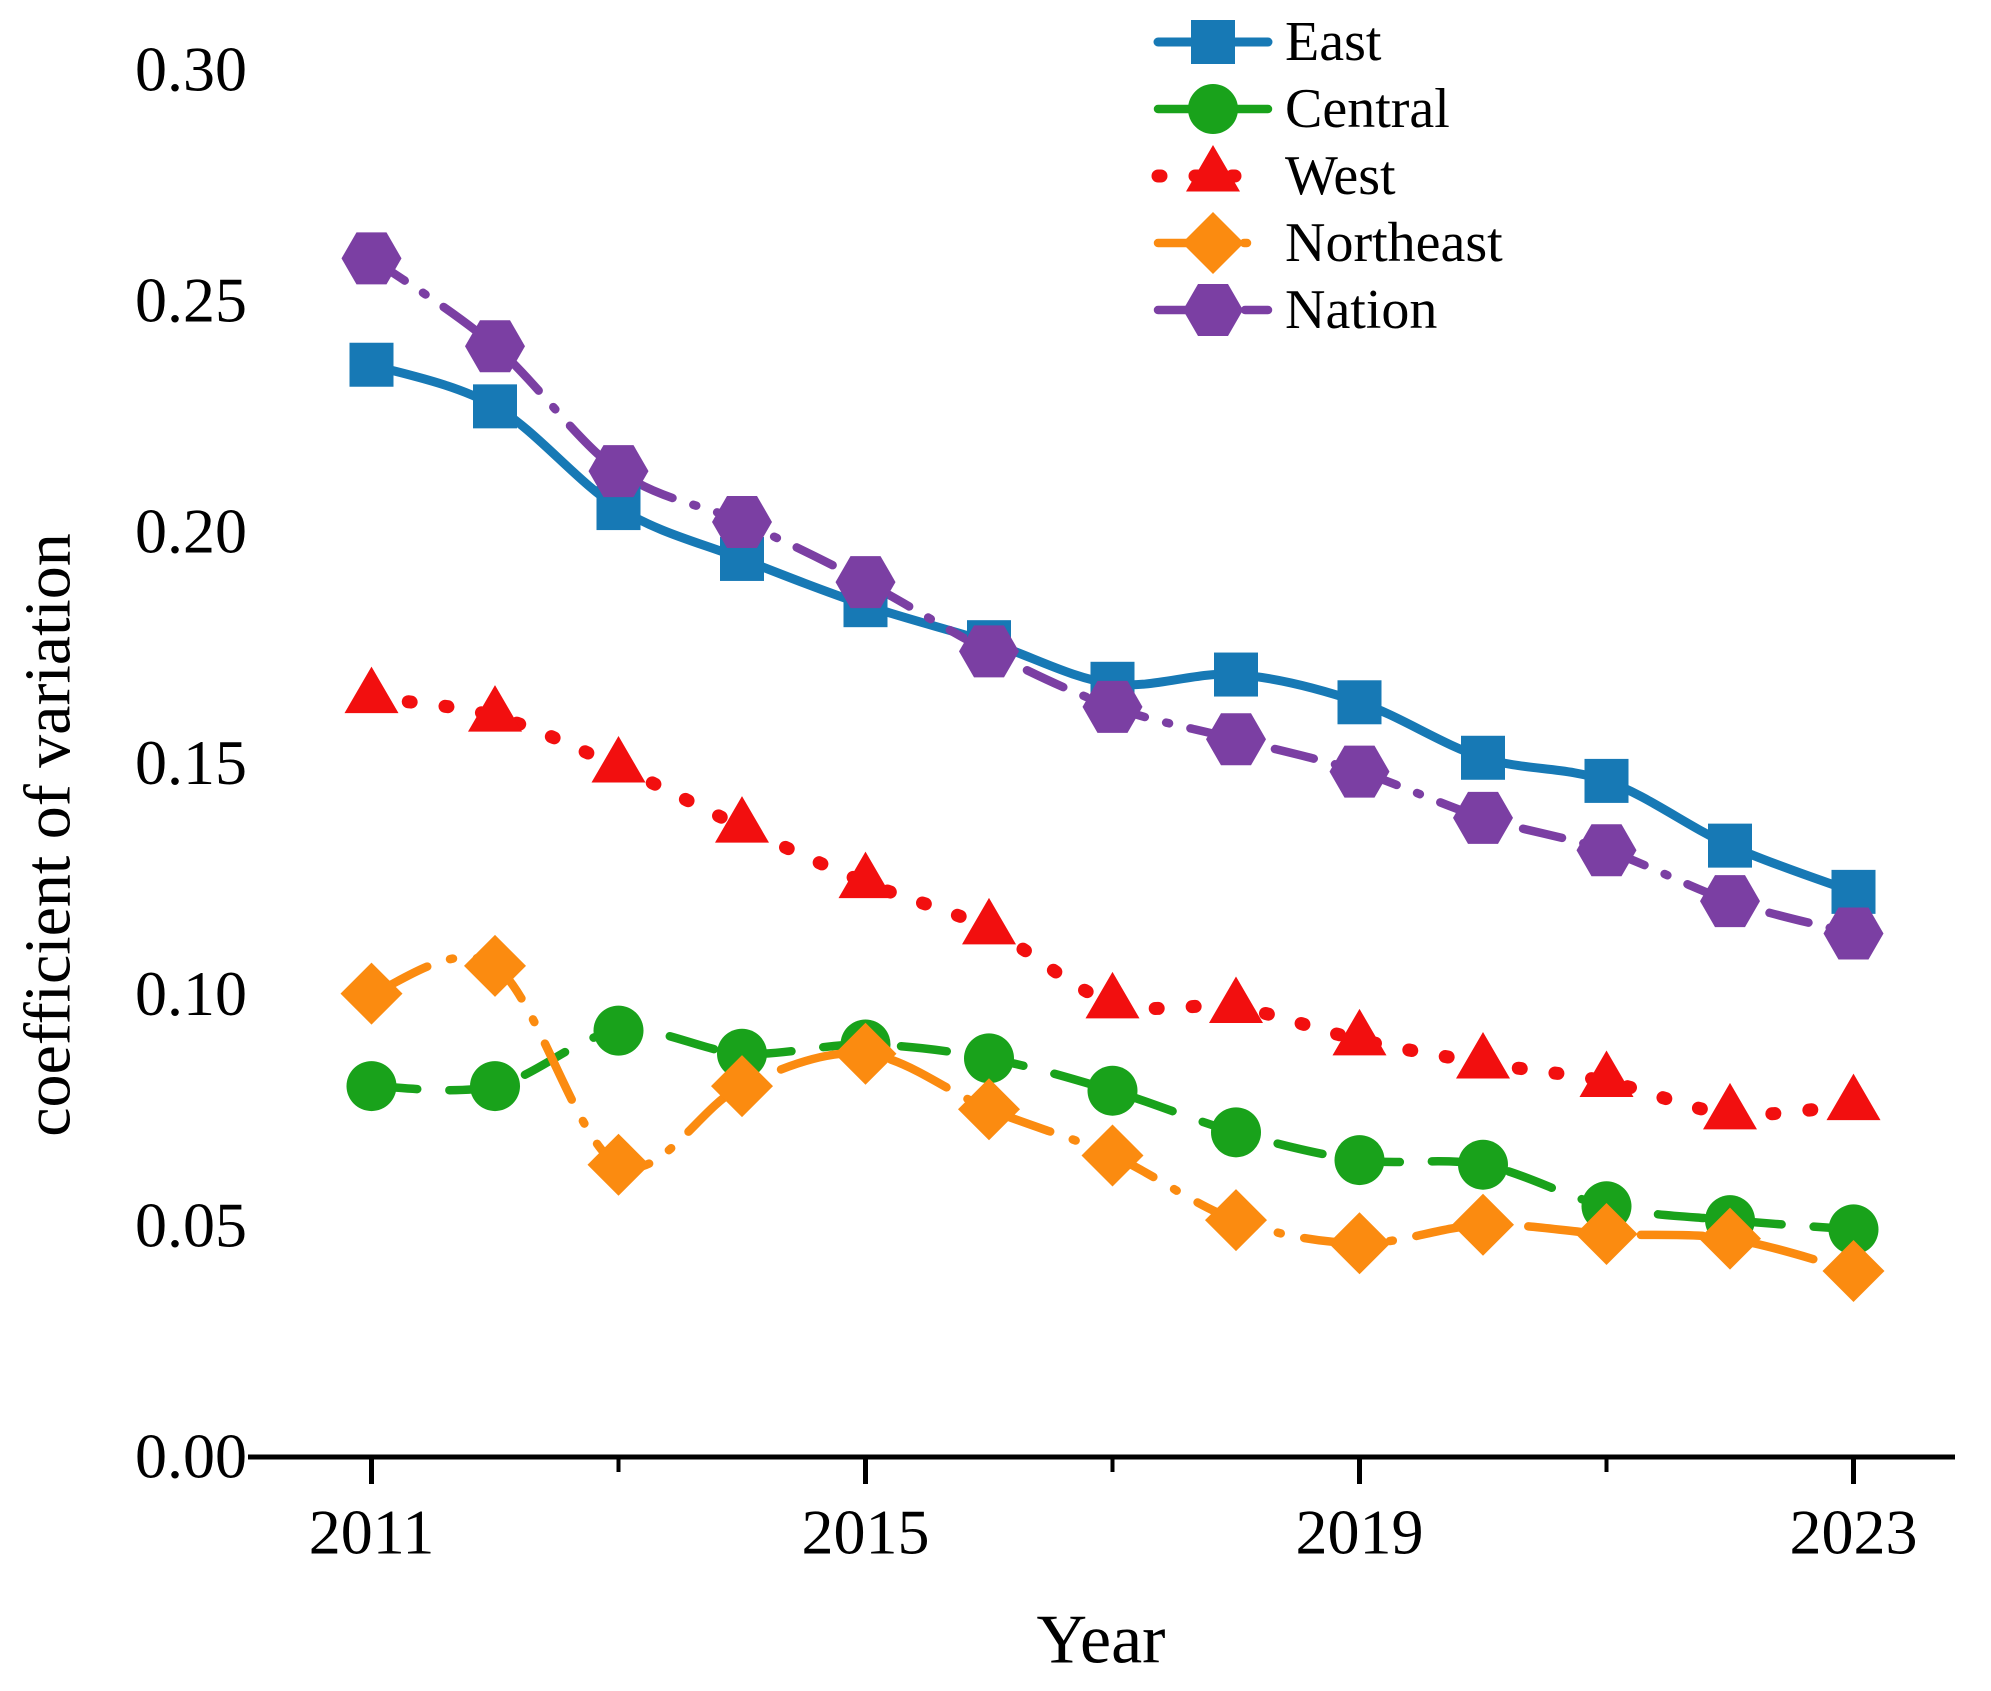 This screenshot has width=1991, height=1691. Describe the element at coordinates (191, 68) in the screenshot. I see `y-tick-label: 0.30` at that location.